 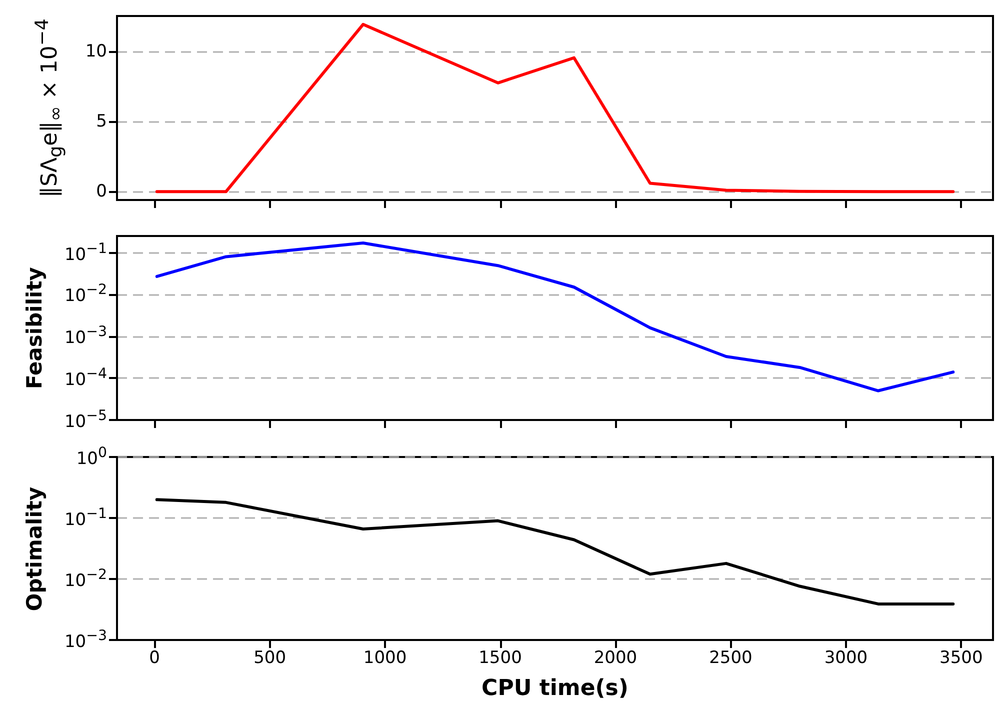 I want to click on line-series, so click(x=555, y=552).